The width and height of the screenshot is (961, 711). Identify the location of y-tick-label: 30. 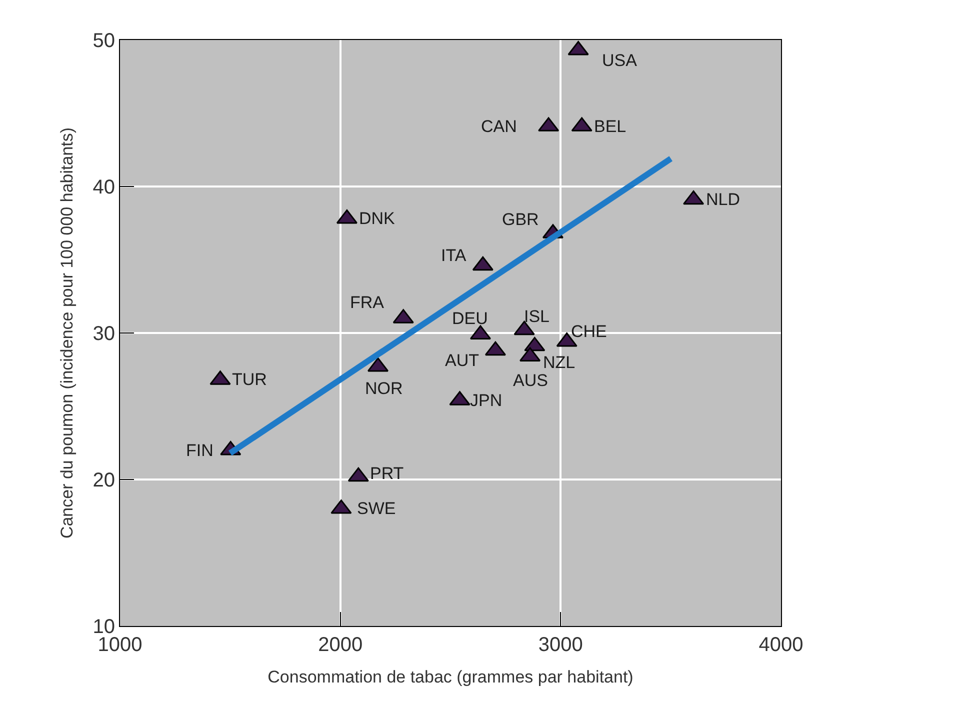
(103, 334).